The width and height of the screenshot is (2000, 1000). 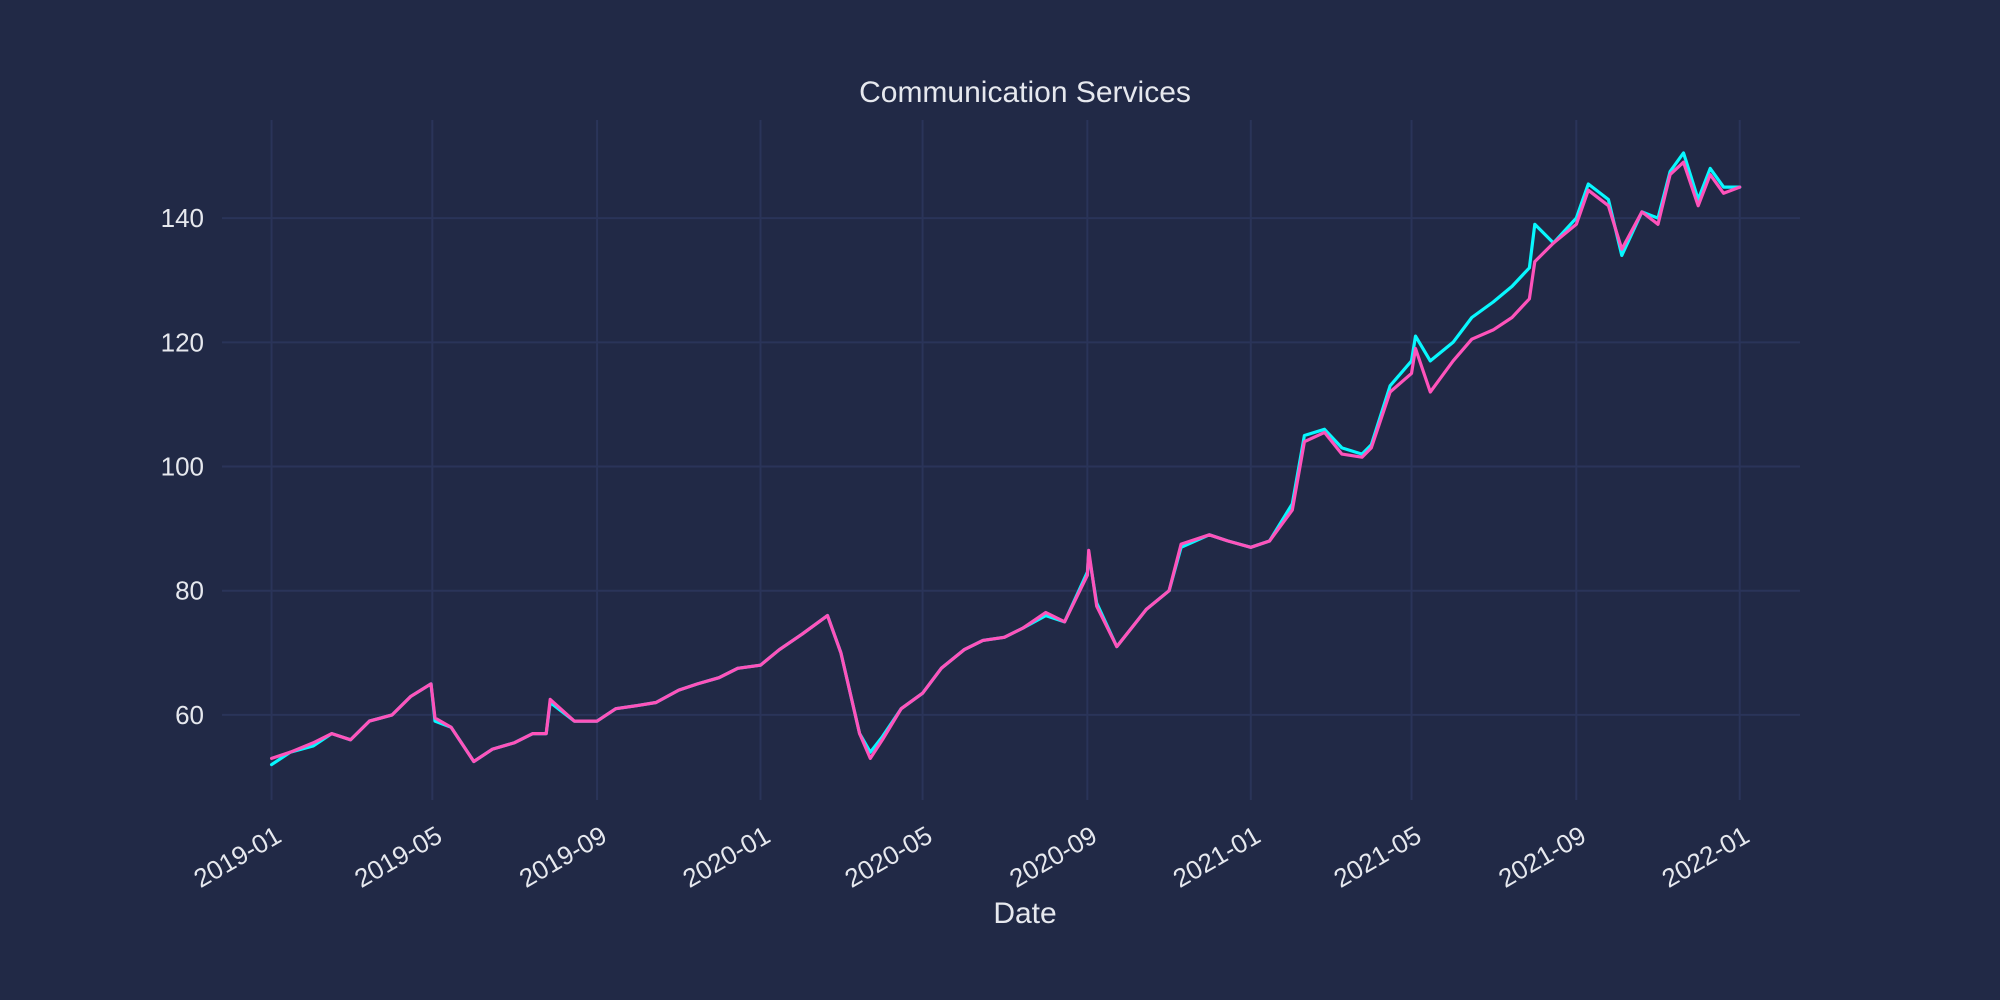 What do you see at coordinates (1025, 92) in the screenshot?
I see `chart-title: Communication Services` at bounding box center [1025, 92].